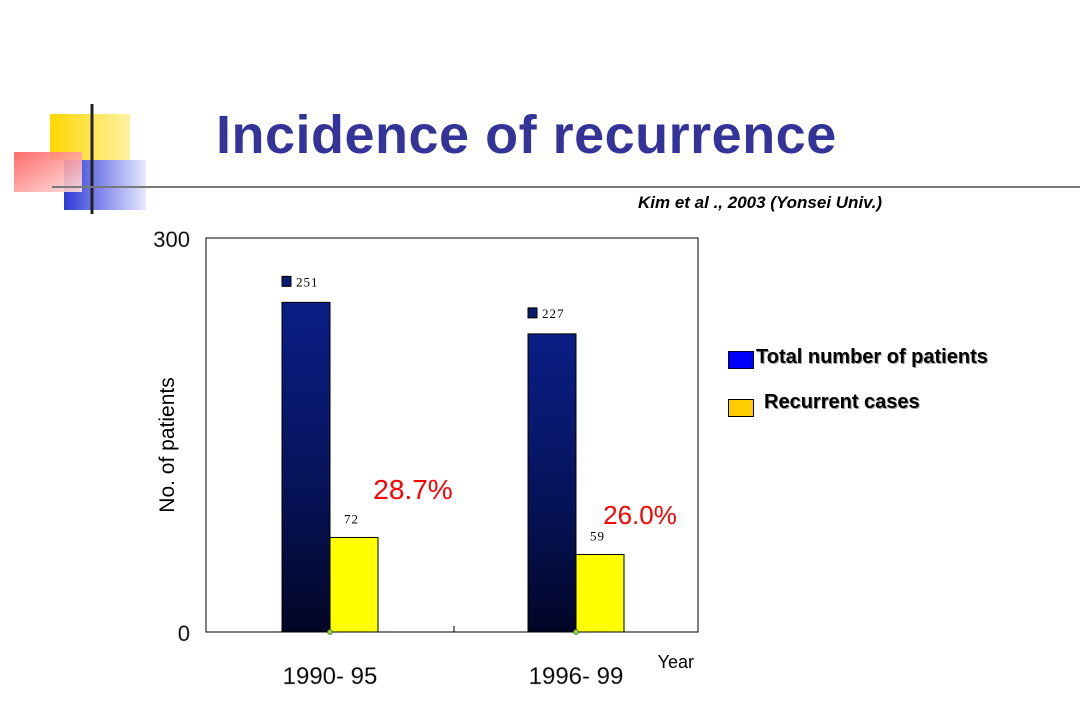 Image resolution: width=1080 pixels, height=720 pixels. What do you see at coordinates (330, 676) in the screenshot?
I see `x-tick-label-1: 1990- 95` at bounding box center [330, 676].